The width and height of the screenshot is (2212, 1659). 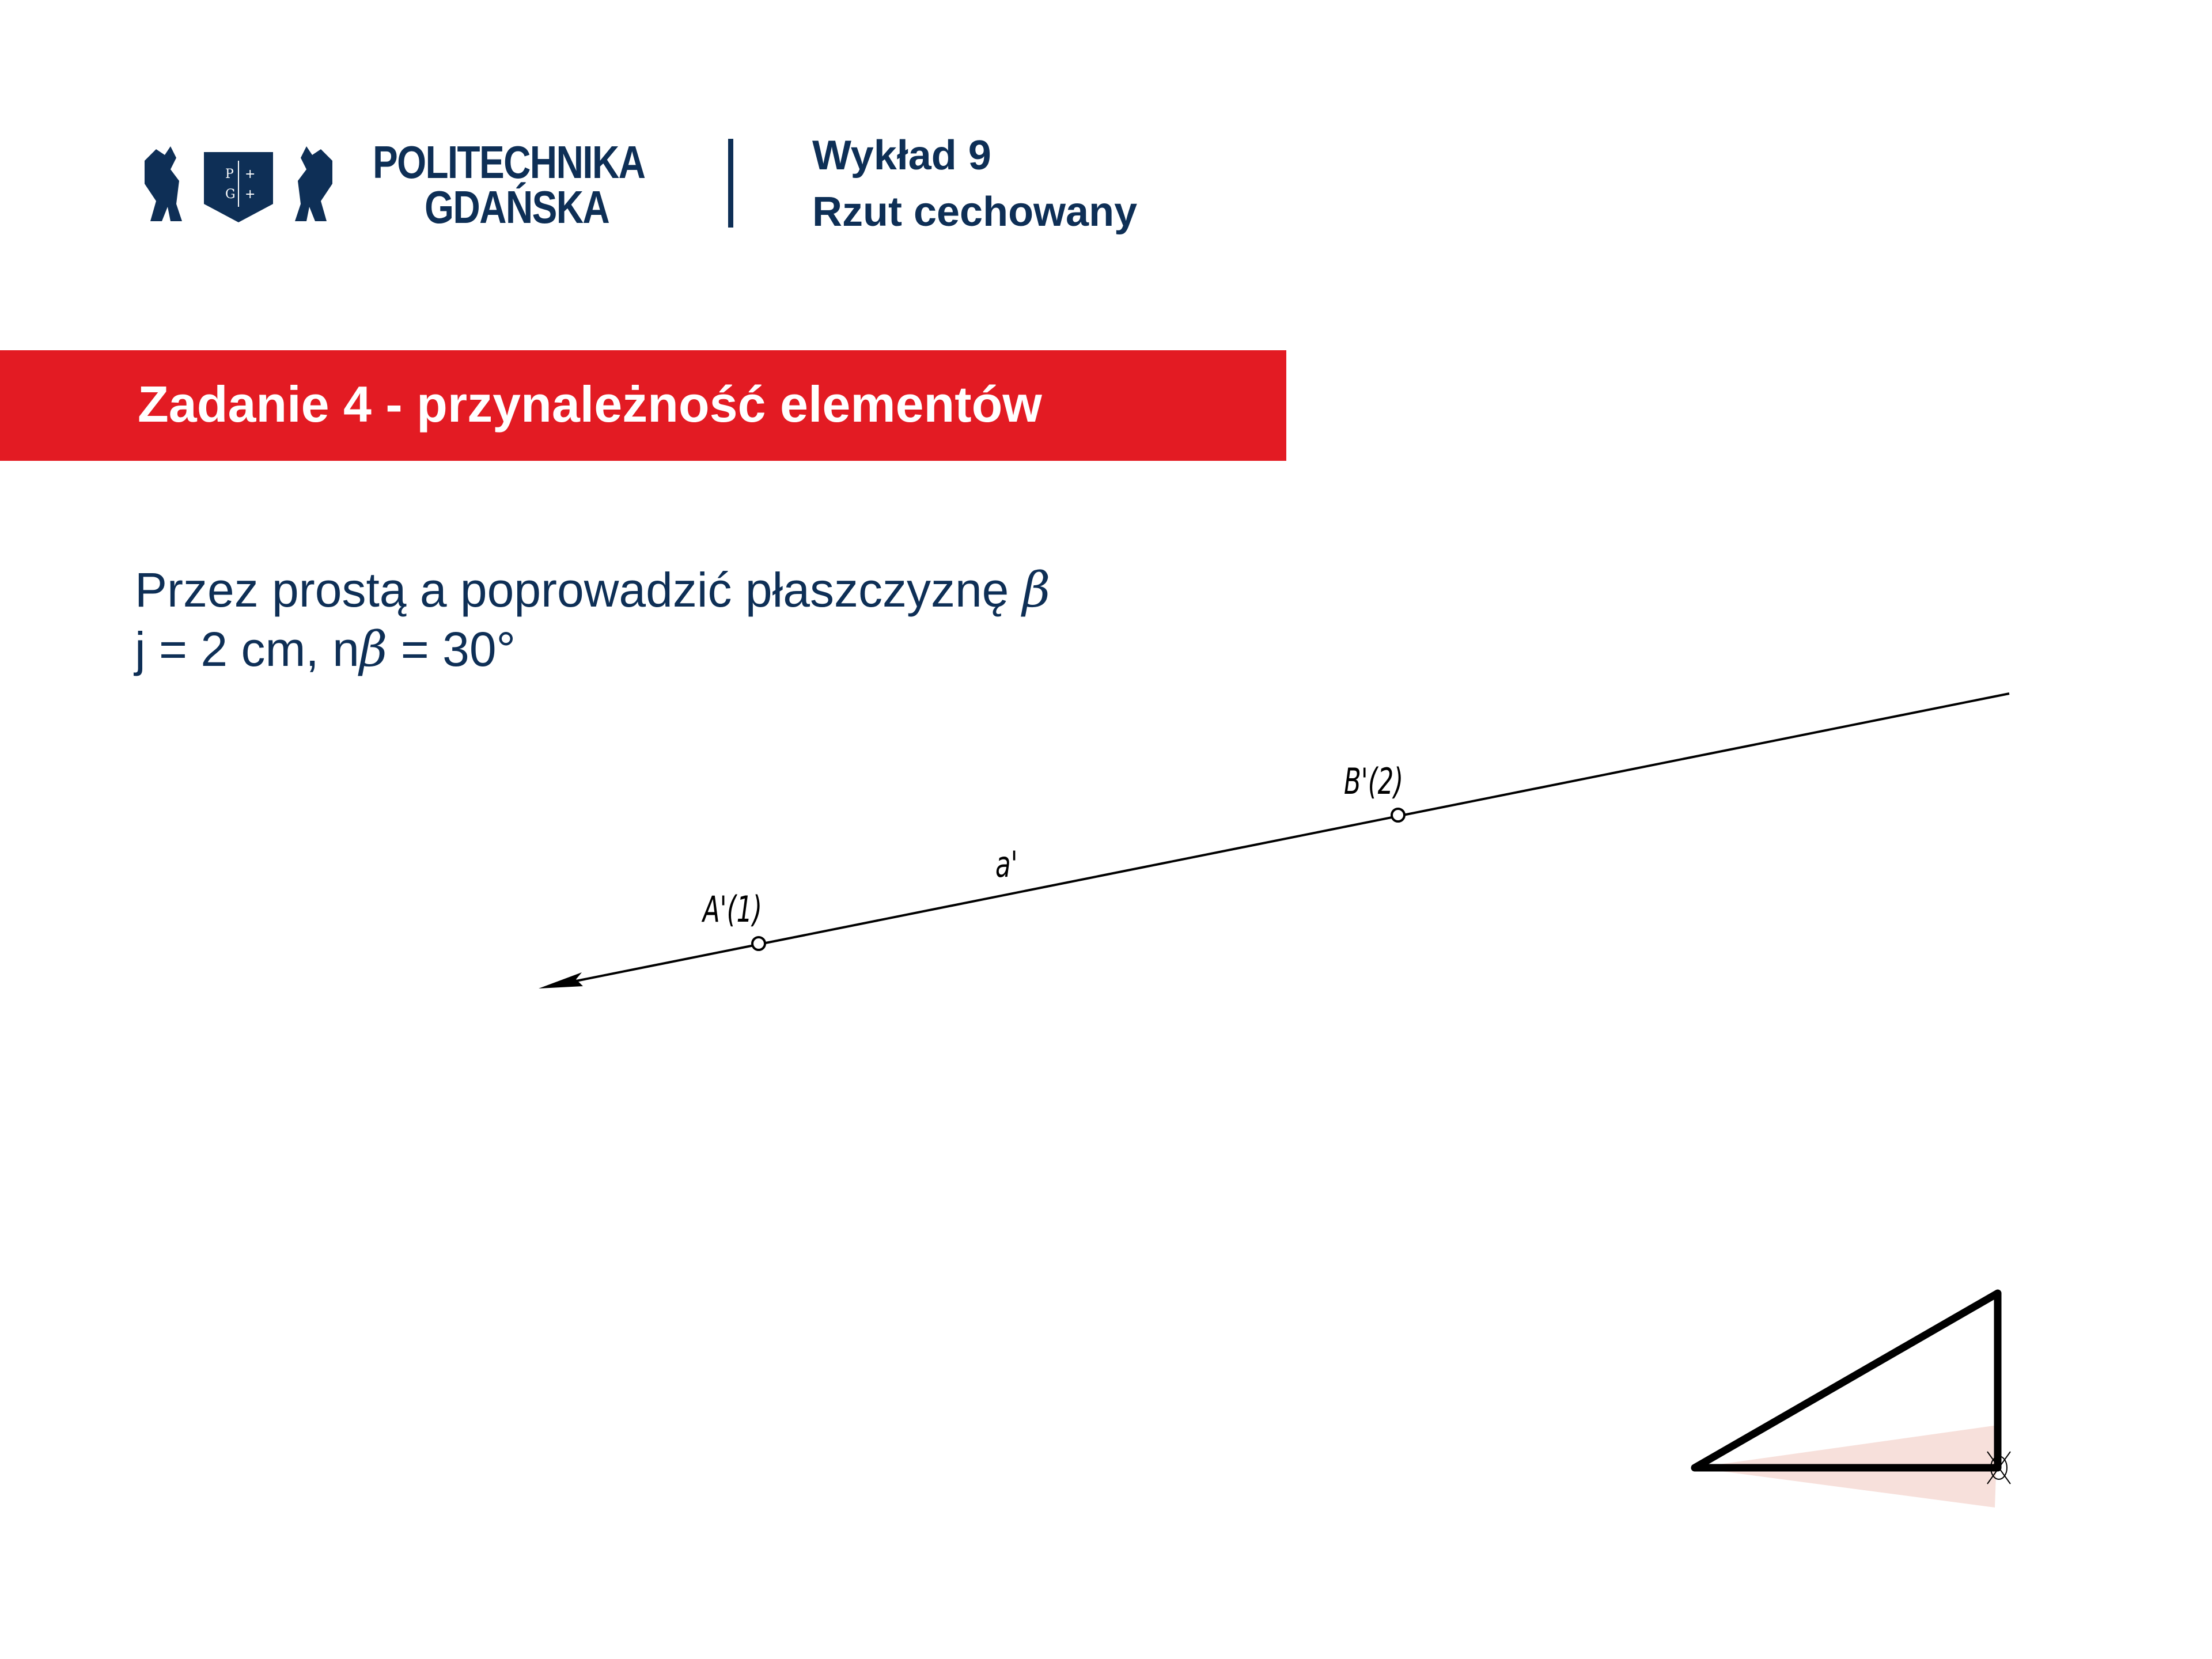 I want to click on task-text: Przez prostą a poprowadzić płaszczyznę, so click(x=578, y=590).